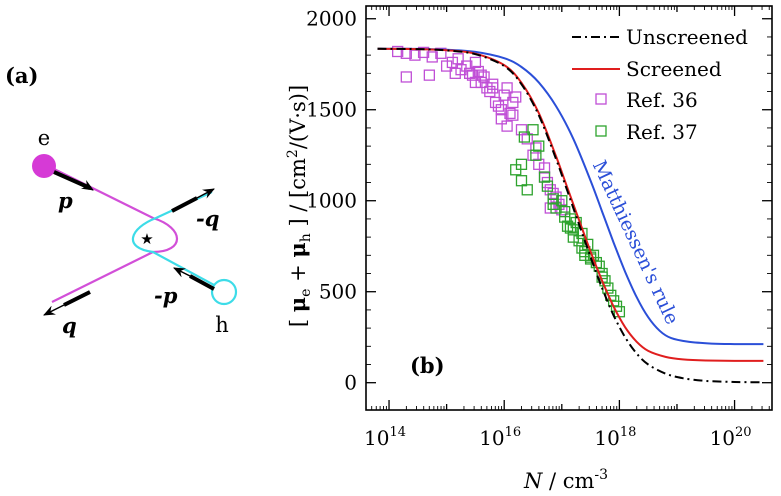 This screenshot has height=496, width=781. I want to click on x-tick-label: 1014, so click(385, 437).